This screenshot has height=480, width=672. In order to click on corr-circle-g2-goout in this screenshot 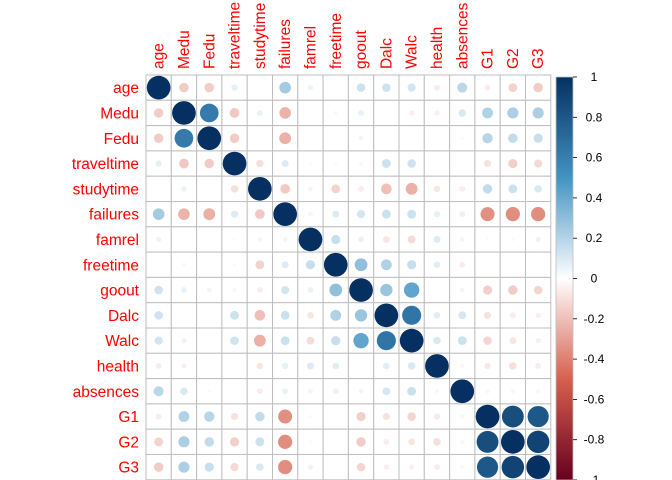, I will do `click(361, 442)`.